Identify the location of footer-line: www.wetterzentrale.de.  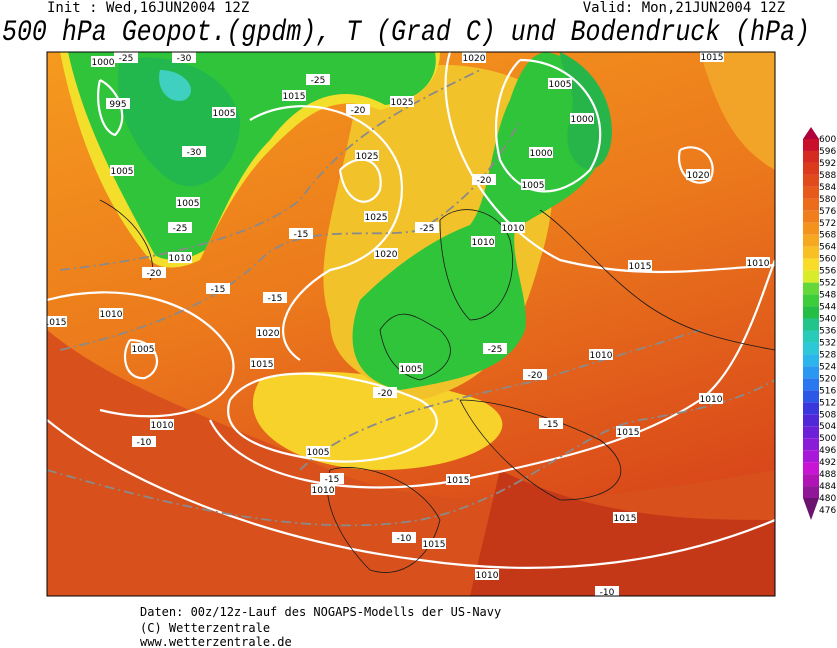
(216, 641).